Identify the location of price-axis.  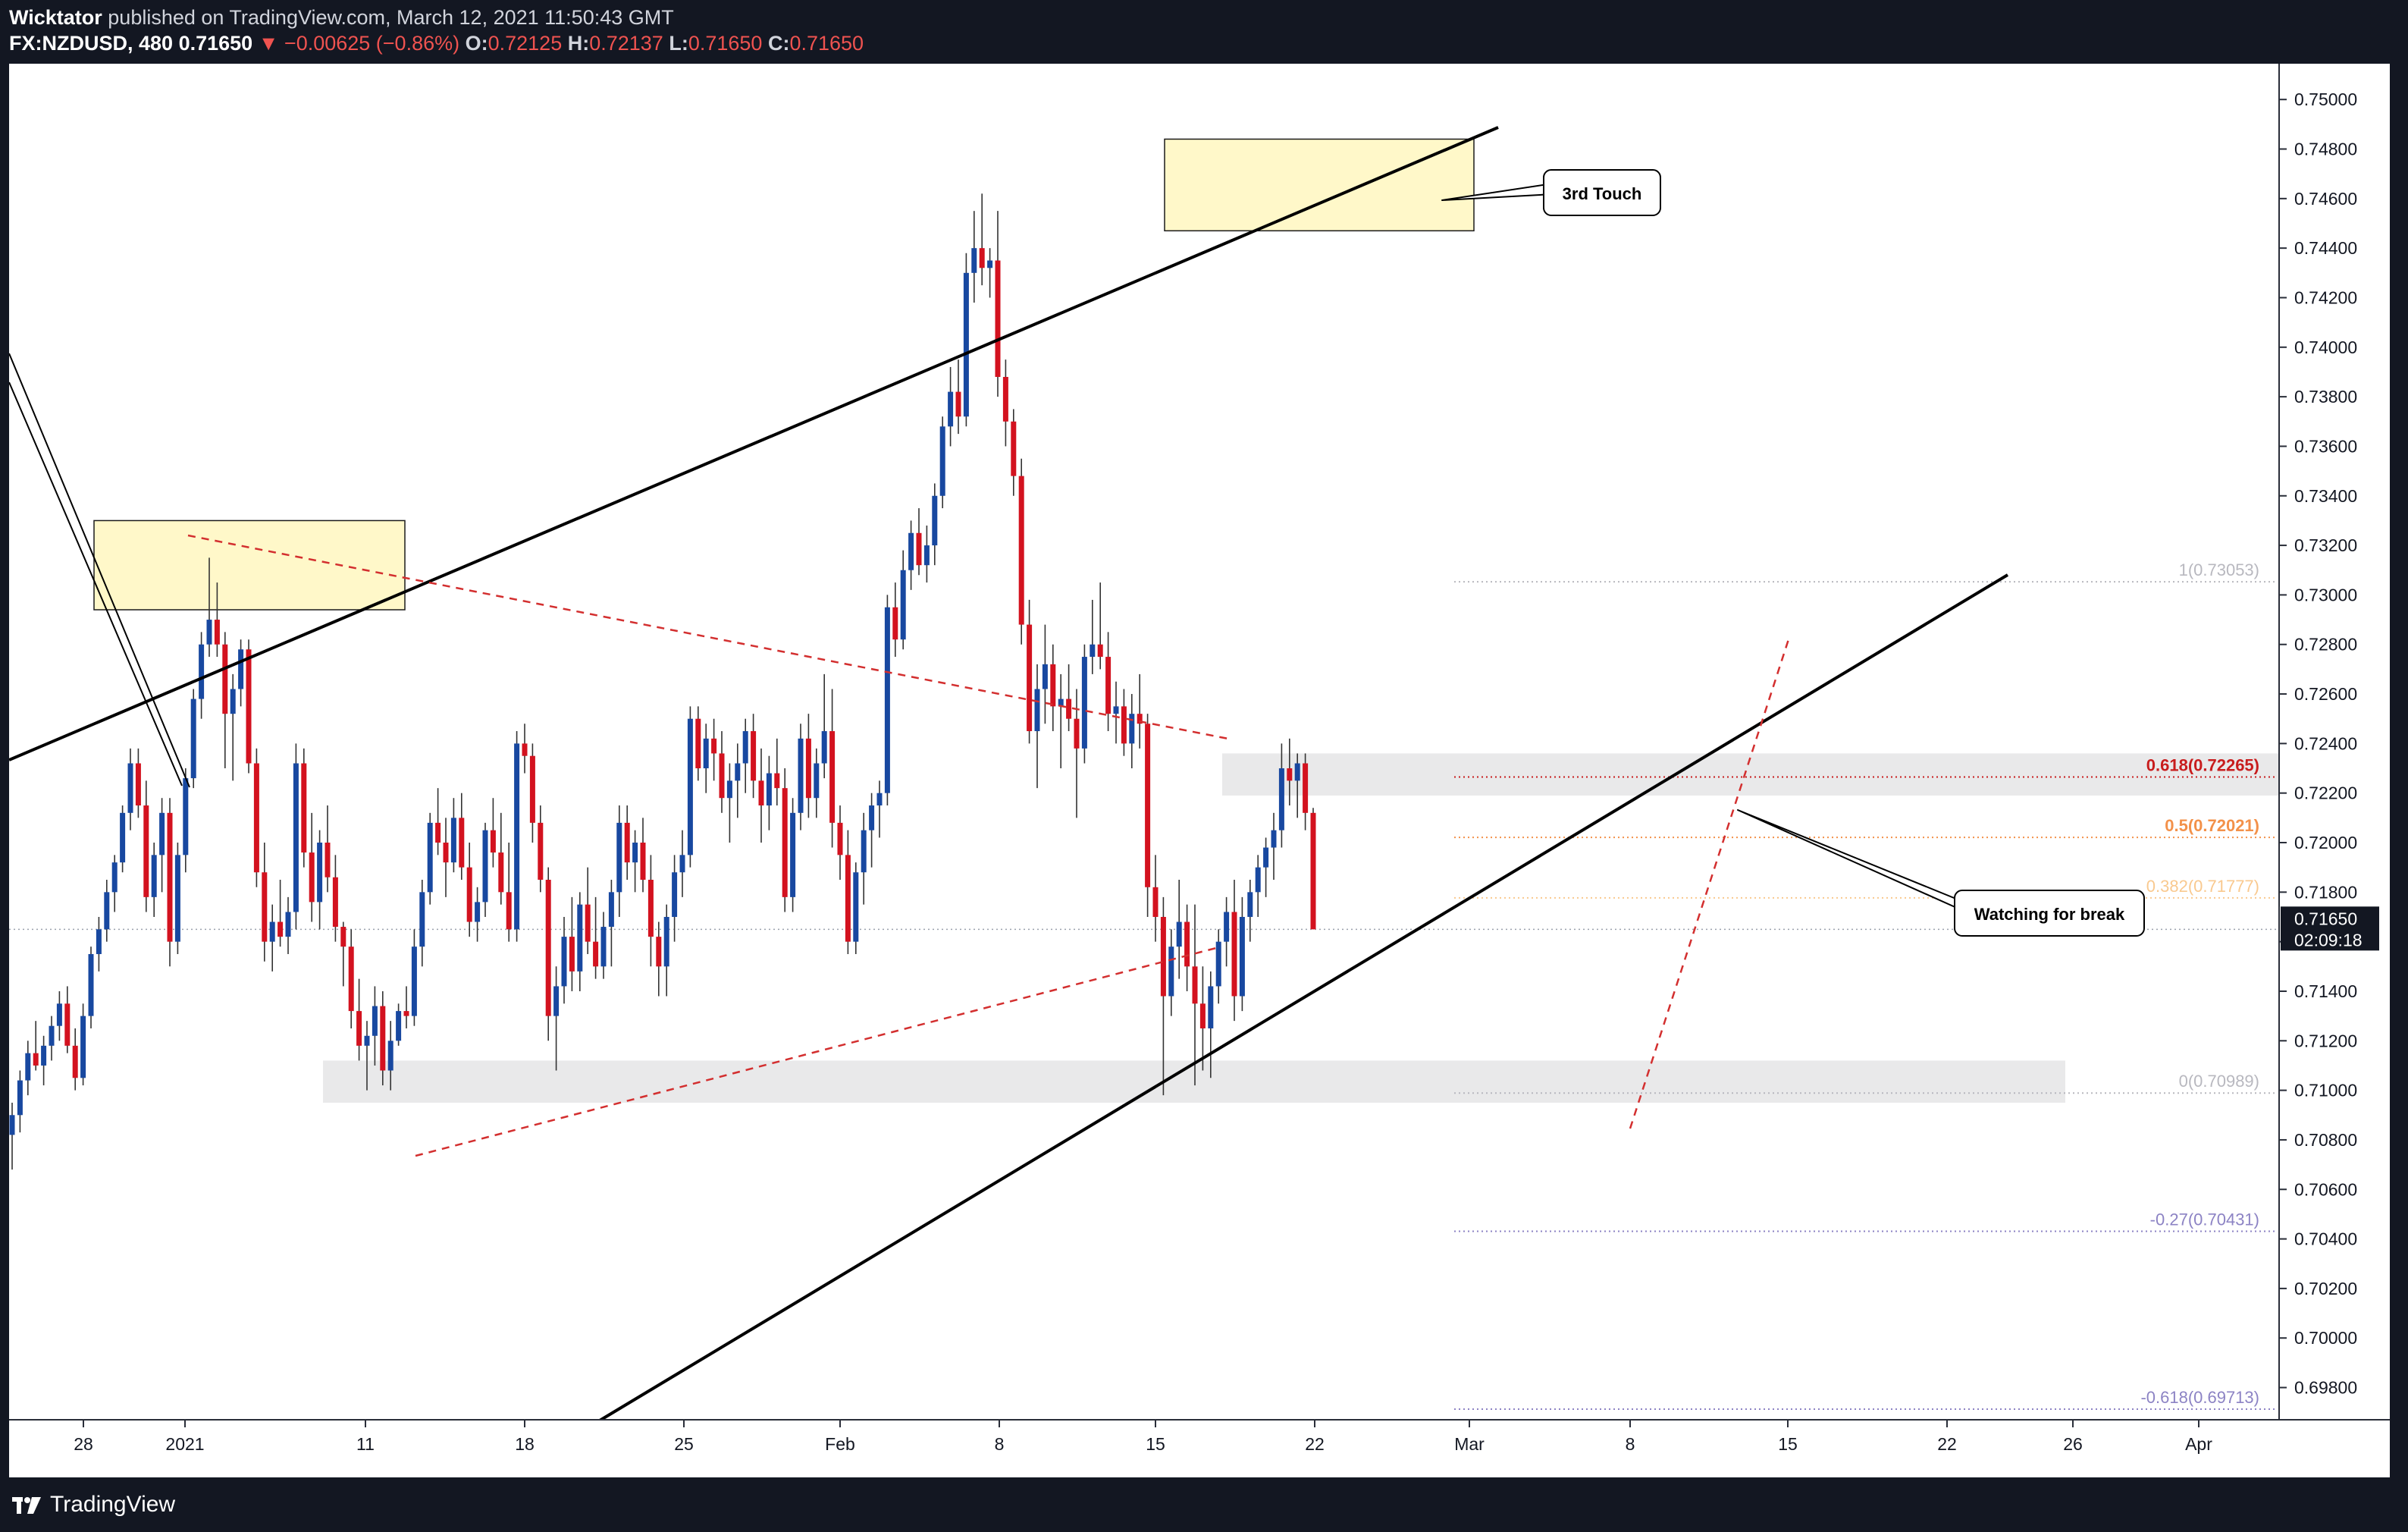
(2334, 770).